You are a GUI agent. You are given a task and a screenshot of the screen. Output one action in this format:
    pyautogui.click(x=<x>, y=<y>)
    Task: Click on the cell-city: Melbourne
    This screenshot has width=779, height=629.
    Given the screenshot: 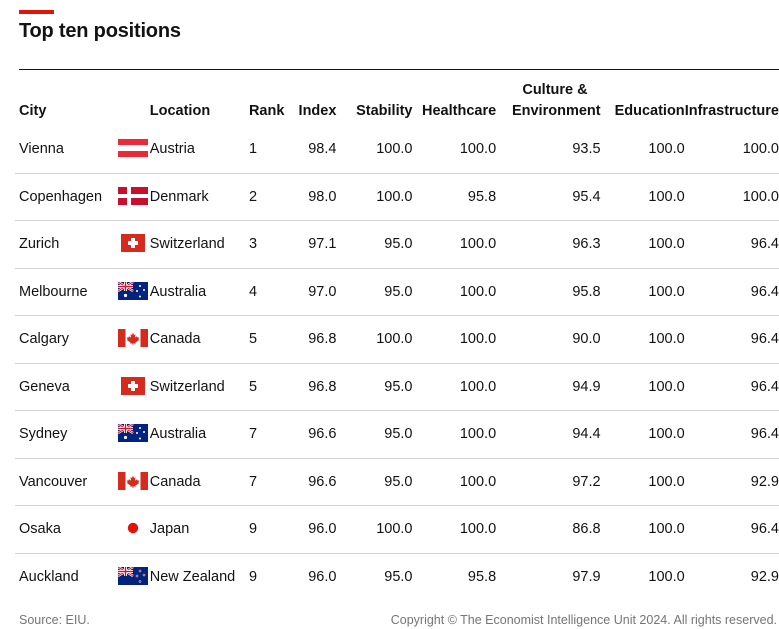 What is the action you would take?
    pyautogui.click(x=53, y=291)
    